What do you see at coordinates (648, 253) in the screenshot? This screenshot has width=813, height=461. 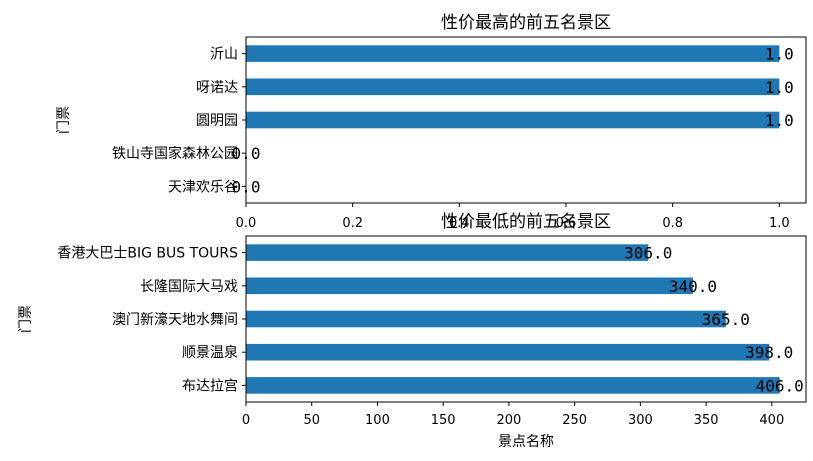 I see `data-label: 306.0` at bounding box center [648, 253].